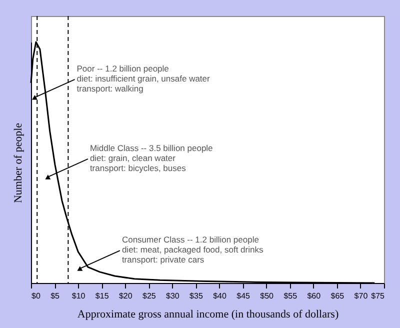  Describe the element at coordinates (143, 78) in the screenshot. I see `annotation: Poor -- 1.2 billion people diet: insufficient grain, unsafe water transport: walking` at that location.